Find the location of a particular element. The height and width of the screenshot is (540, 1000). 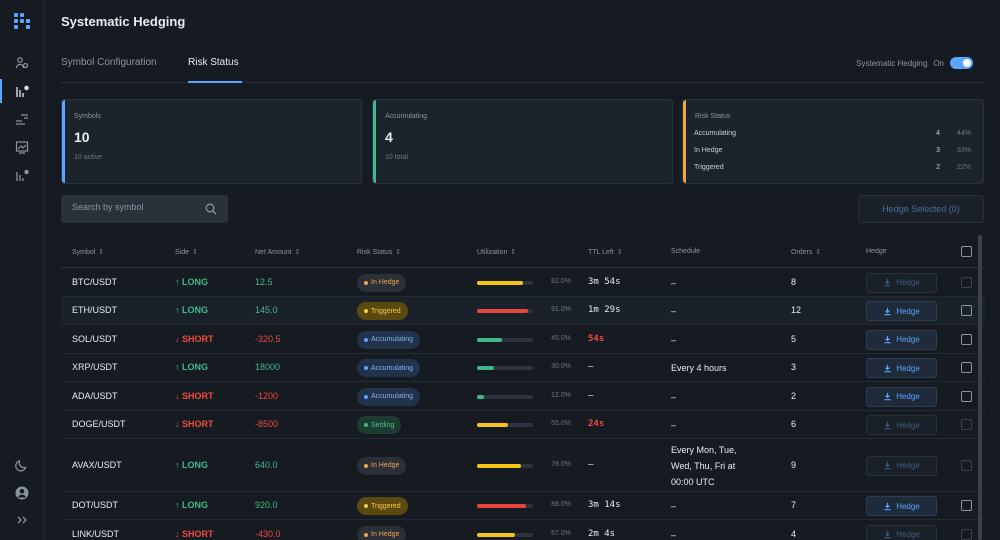

utilization-pct: 67.0% is located at coordinates (561, 533).